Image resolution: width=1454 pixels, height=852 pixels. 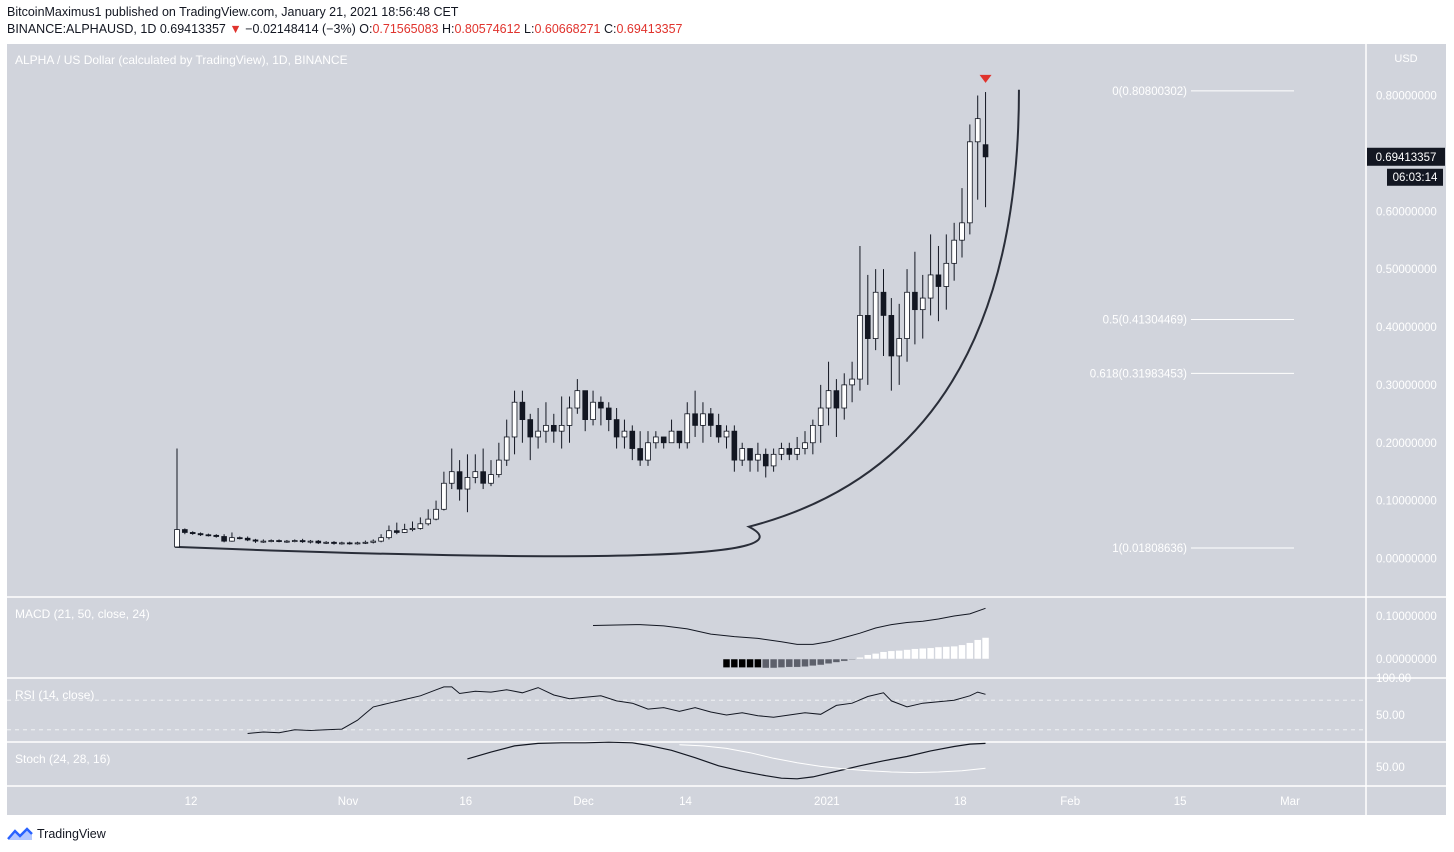 I want to click on change-down-icon: ▼, so click(x=235, y=29).